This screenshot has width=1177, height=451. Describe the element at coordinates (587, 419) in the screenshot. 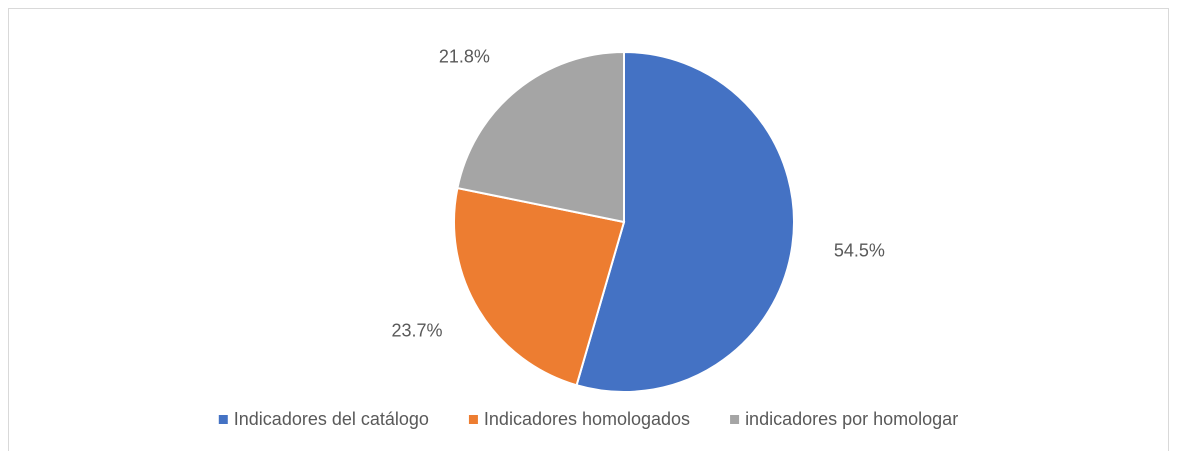

I see `legend-label: Indicadores homologados` at that location.